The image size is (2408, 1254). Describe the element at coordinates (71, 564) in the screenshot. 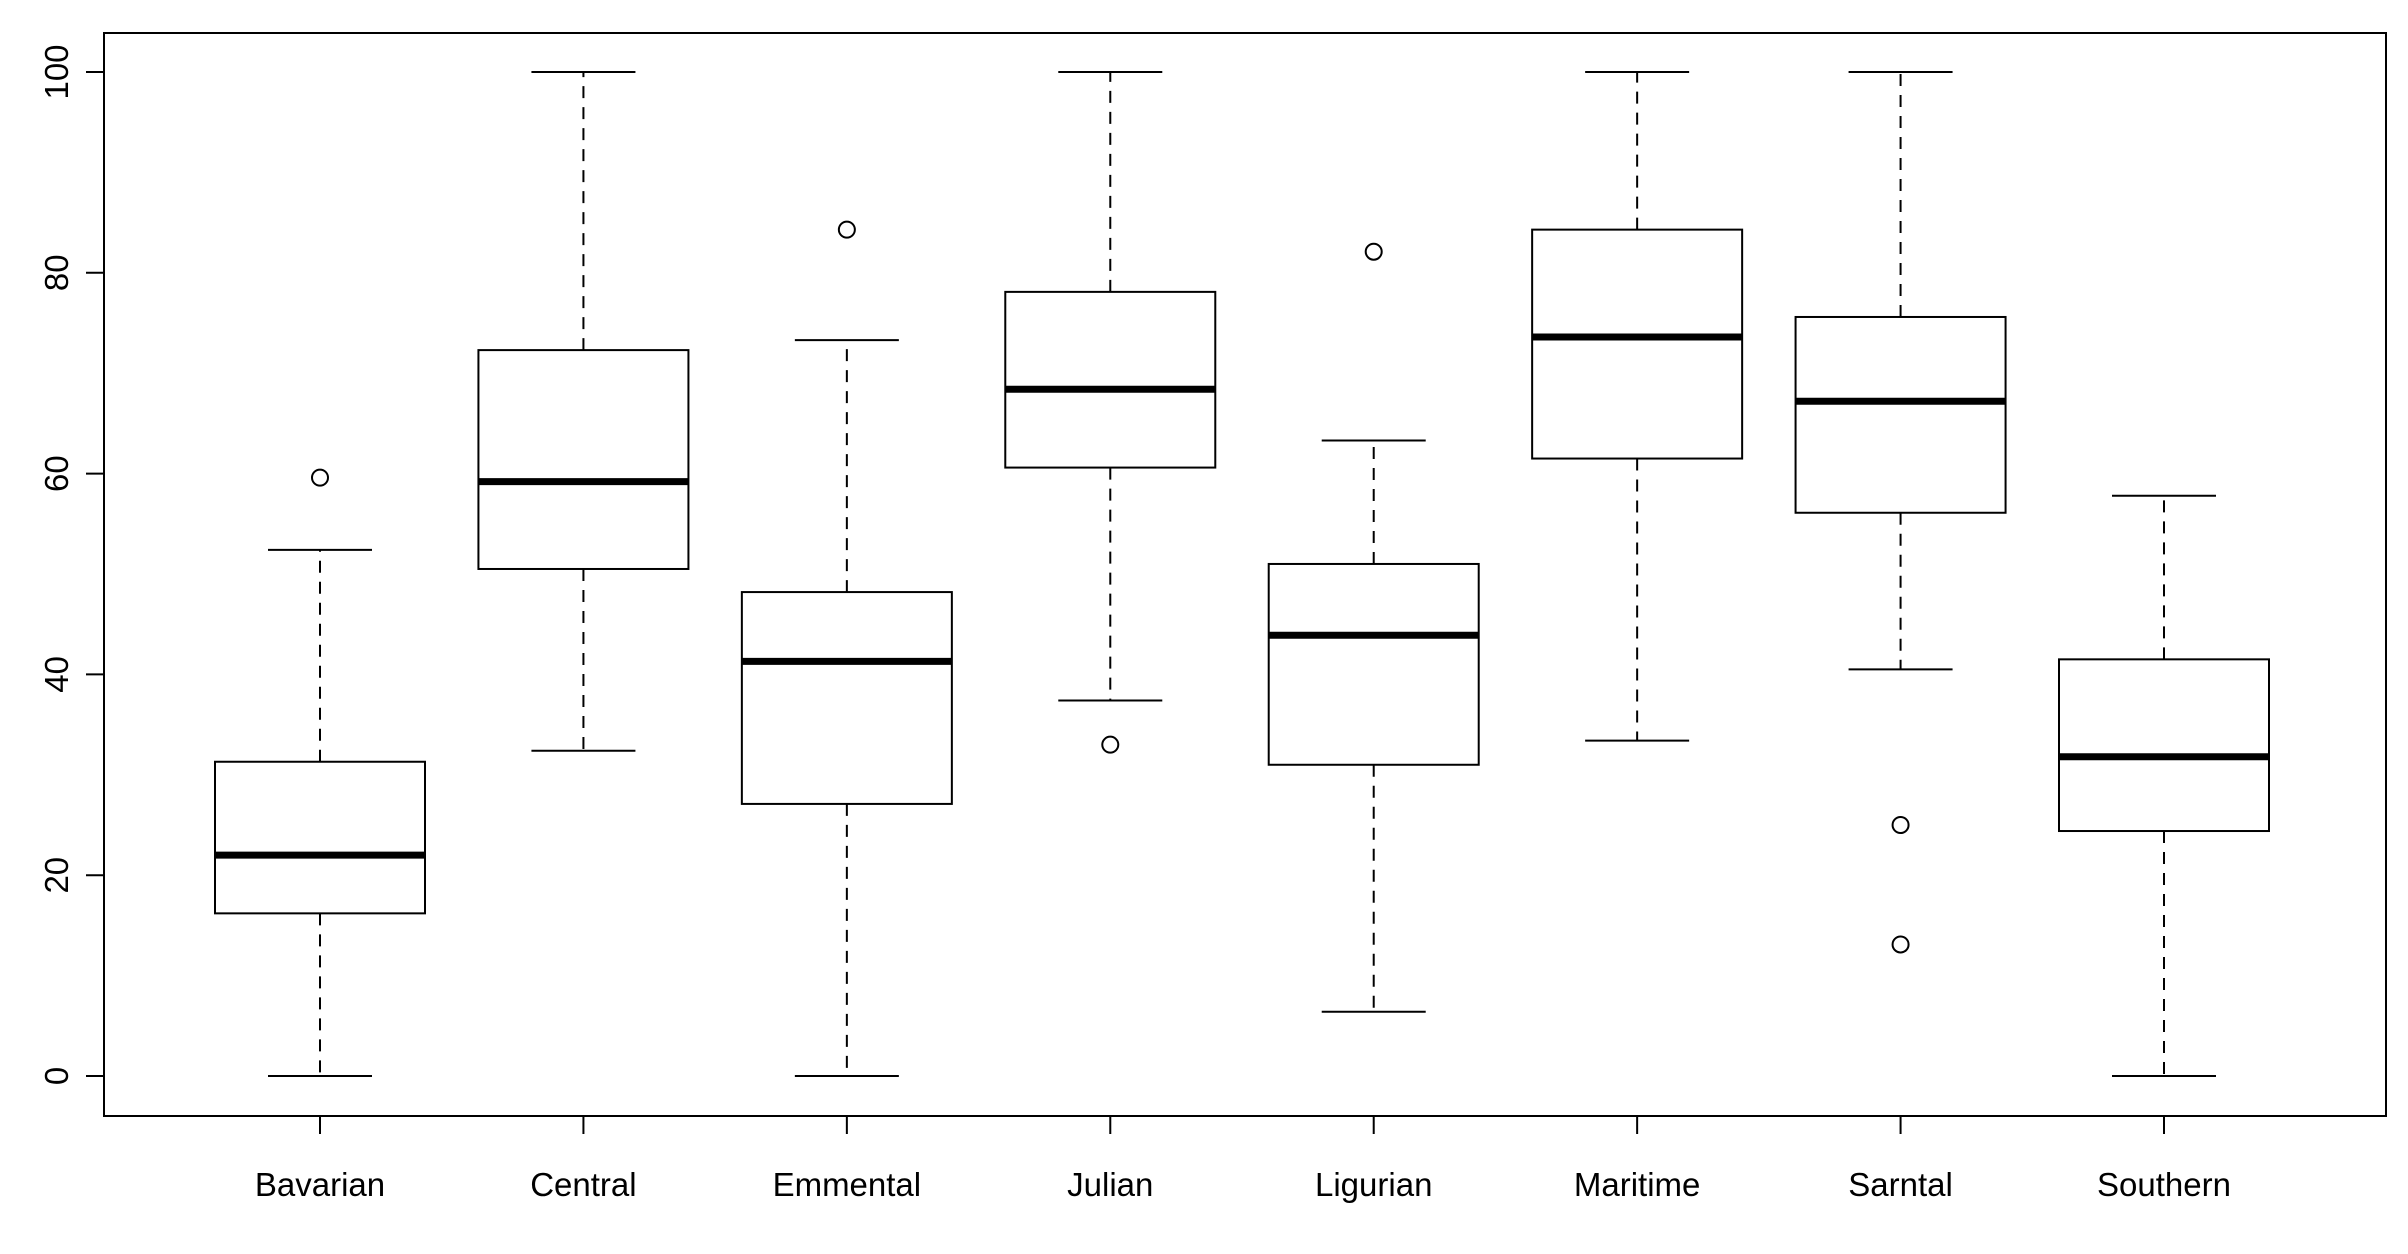

I see `y-axis: 0 20 40 60 80 100` at that location.